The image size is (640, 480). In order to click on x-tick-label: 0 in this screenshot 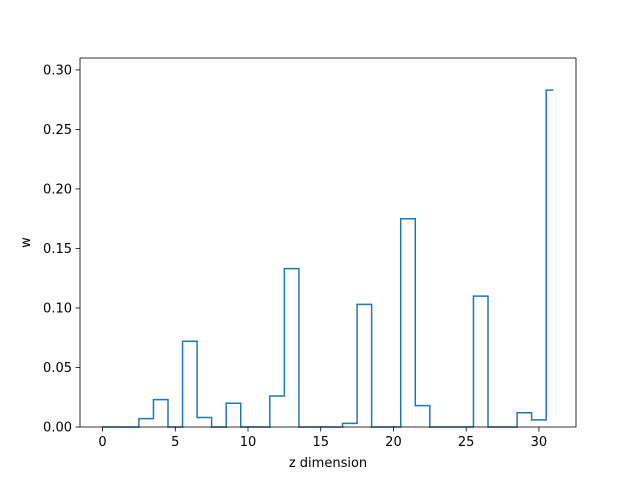, I will do `click(102, 442)`.